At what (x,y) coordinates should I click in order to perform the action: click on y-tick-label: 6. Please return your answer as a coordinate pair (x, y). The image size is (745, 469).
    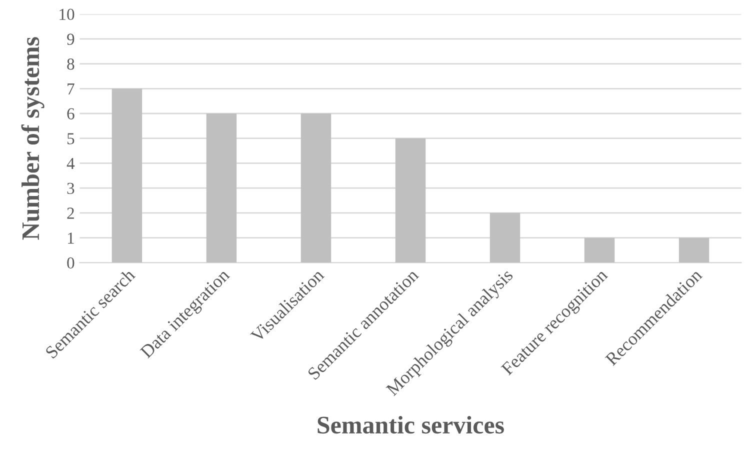
    Looking at the image, I should click on (70, 114).